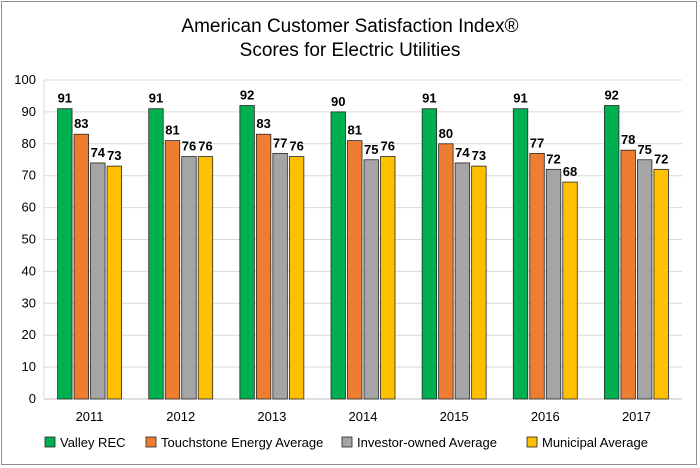  Describe the element at coordinates (29, 302) in the screenshot. I see `y-tick-label: 30` at that location.